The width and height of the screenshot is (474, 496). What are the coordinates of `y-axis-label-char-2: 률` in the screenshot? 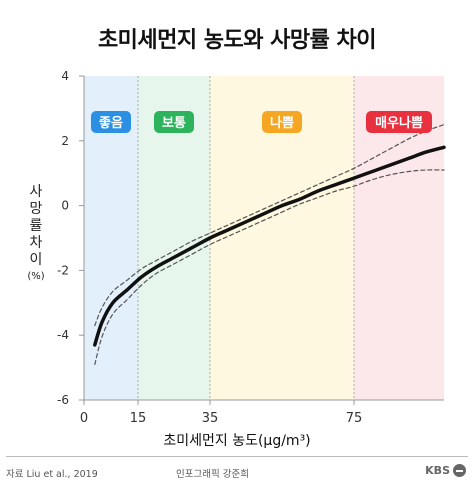 It's located at (36, 226).